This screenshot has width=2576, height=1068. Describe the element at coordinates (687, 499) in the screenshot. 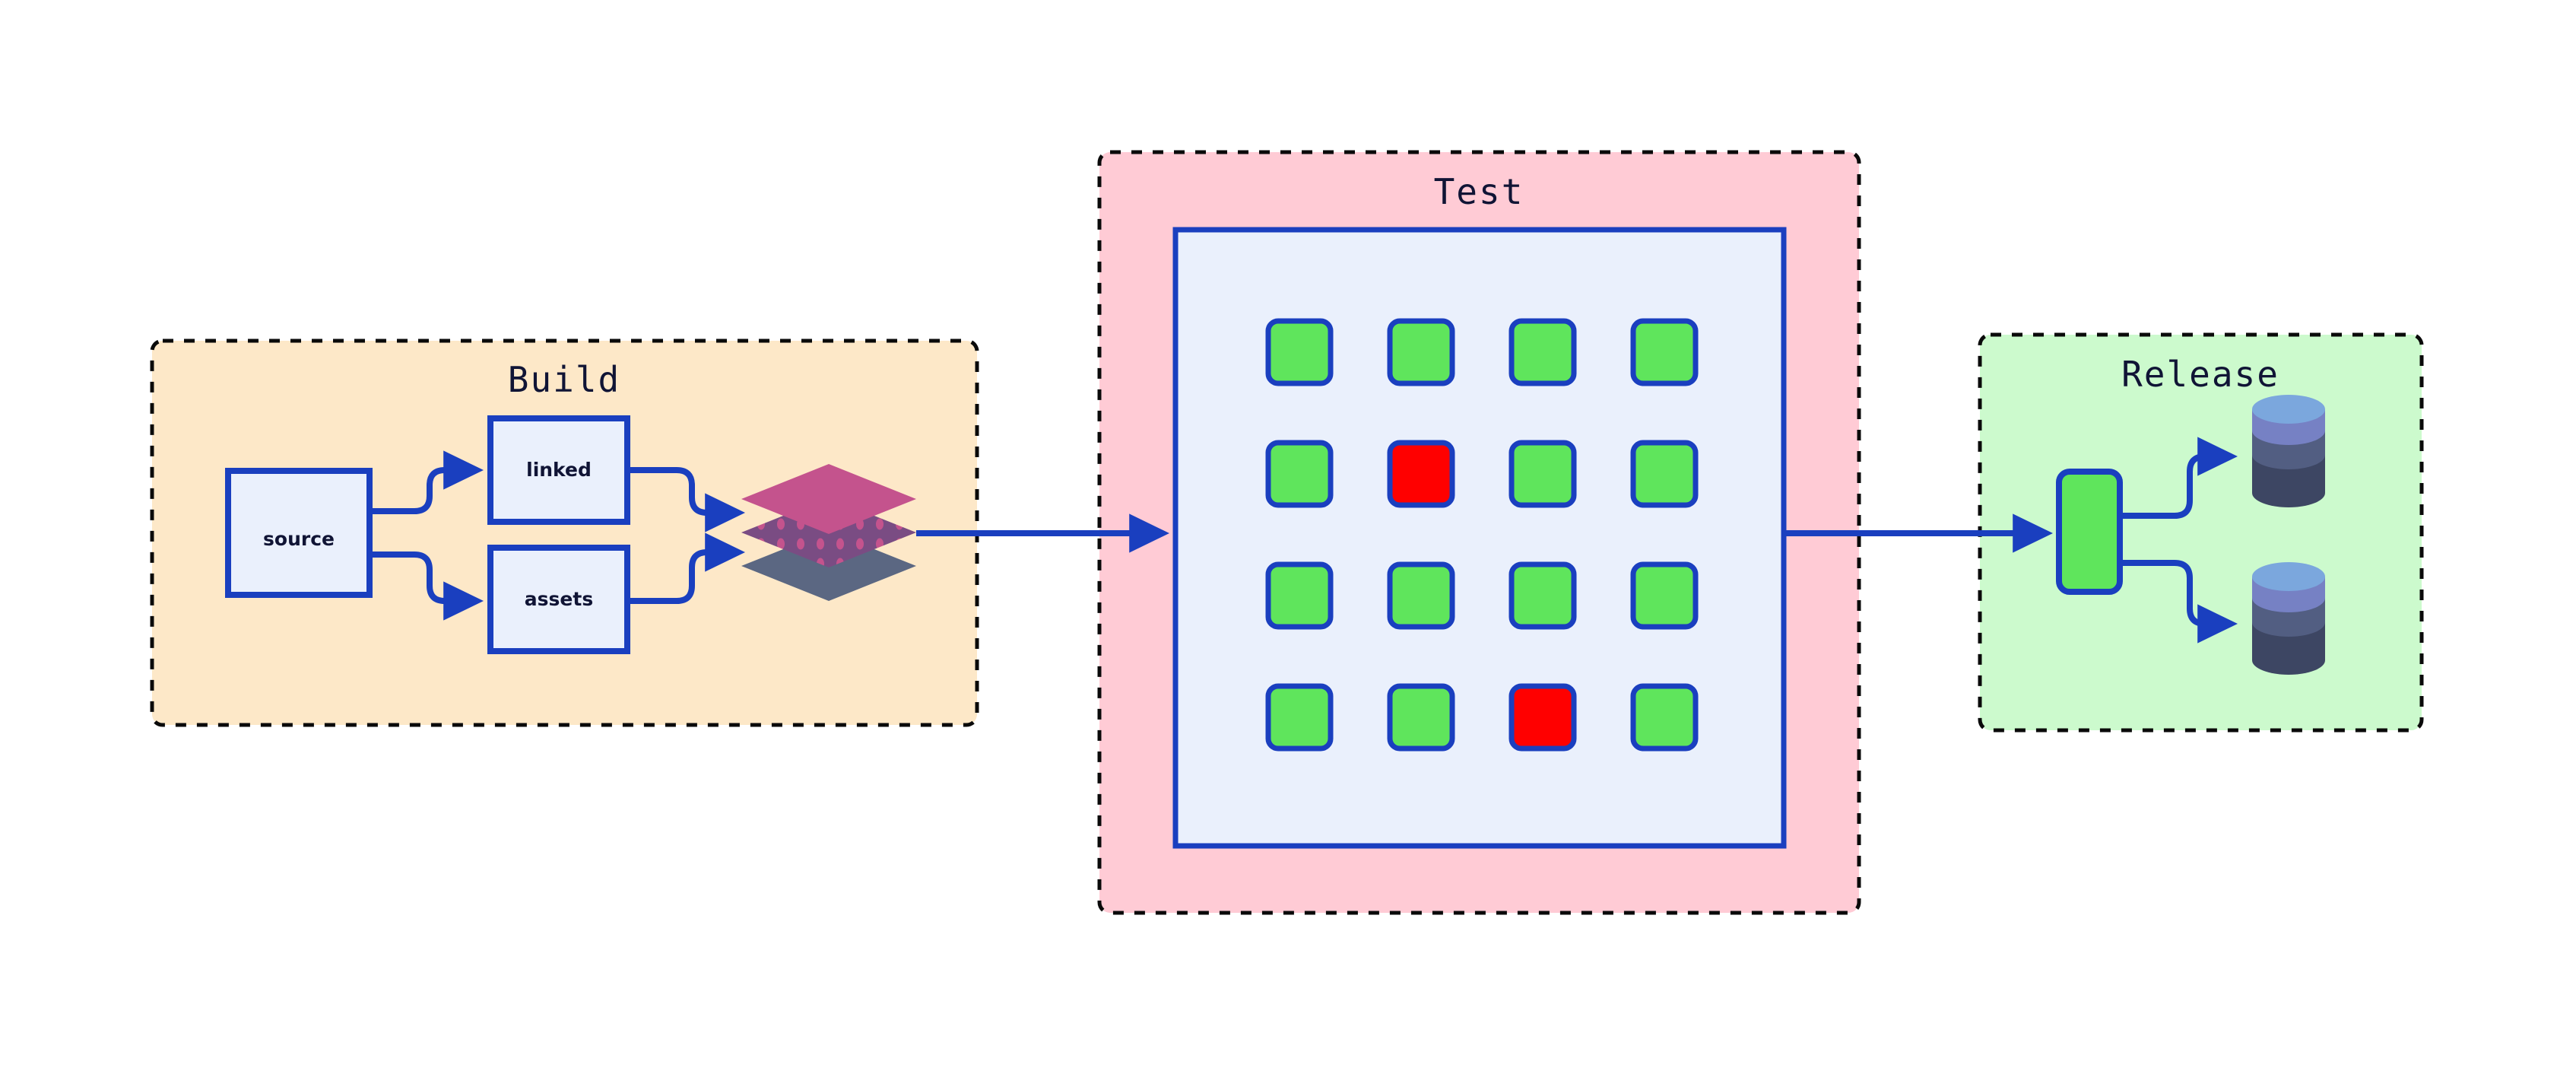

I see `edge-linked-to-layers` at that location.